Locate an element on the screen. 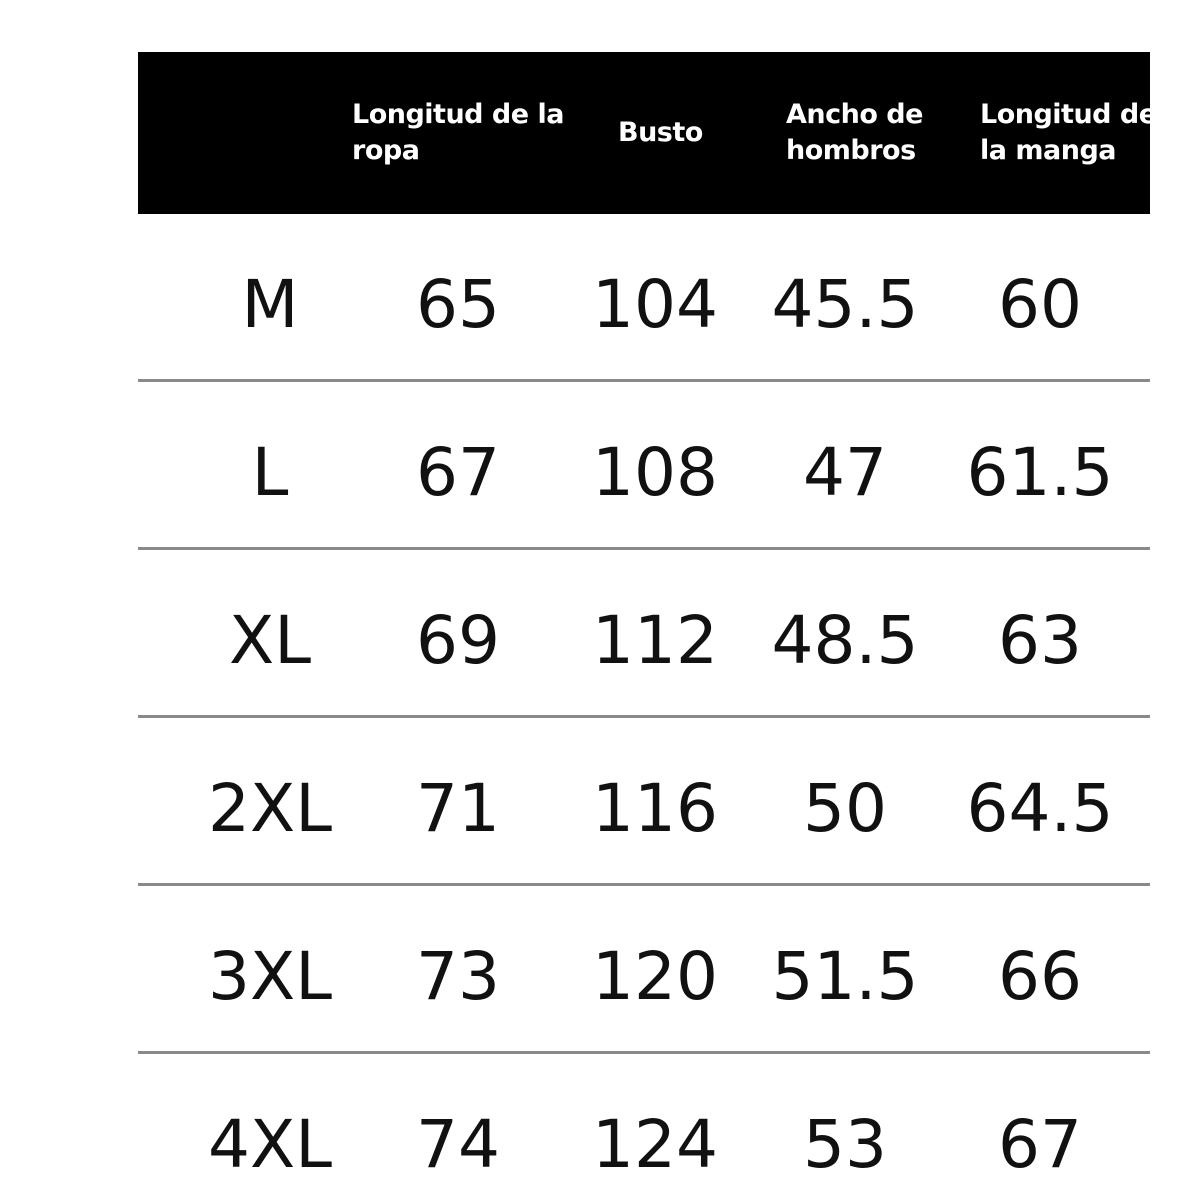 The width and height of the screenshot is (1200, 1200). column-header: Busto is located at coordinates (660, 132).